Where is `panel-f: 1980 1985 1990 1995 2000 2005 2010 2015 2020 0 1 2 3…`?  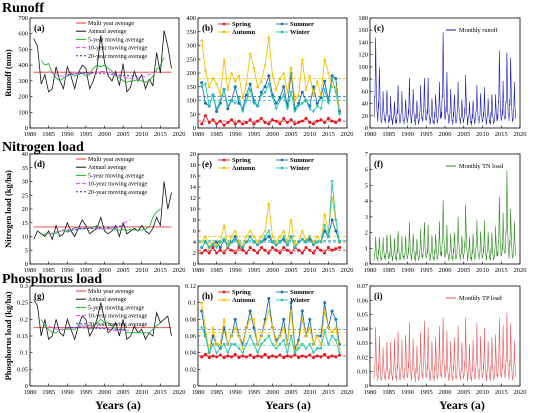
panel-f: 1980 1985 1990 1995 2000 2005 2010 2015 2020 0 1 2 3… is located at coordinates (445, 212).